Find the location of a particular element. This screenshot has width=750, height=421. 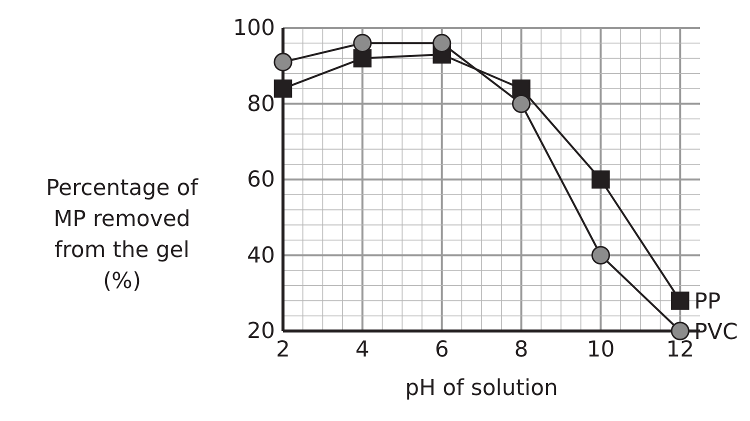

series-label: PVC is located at coordinates (716, 332).